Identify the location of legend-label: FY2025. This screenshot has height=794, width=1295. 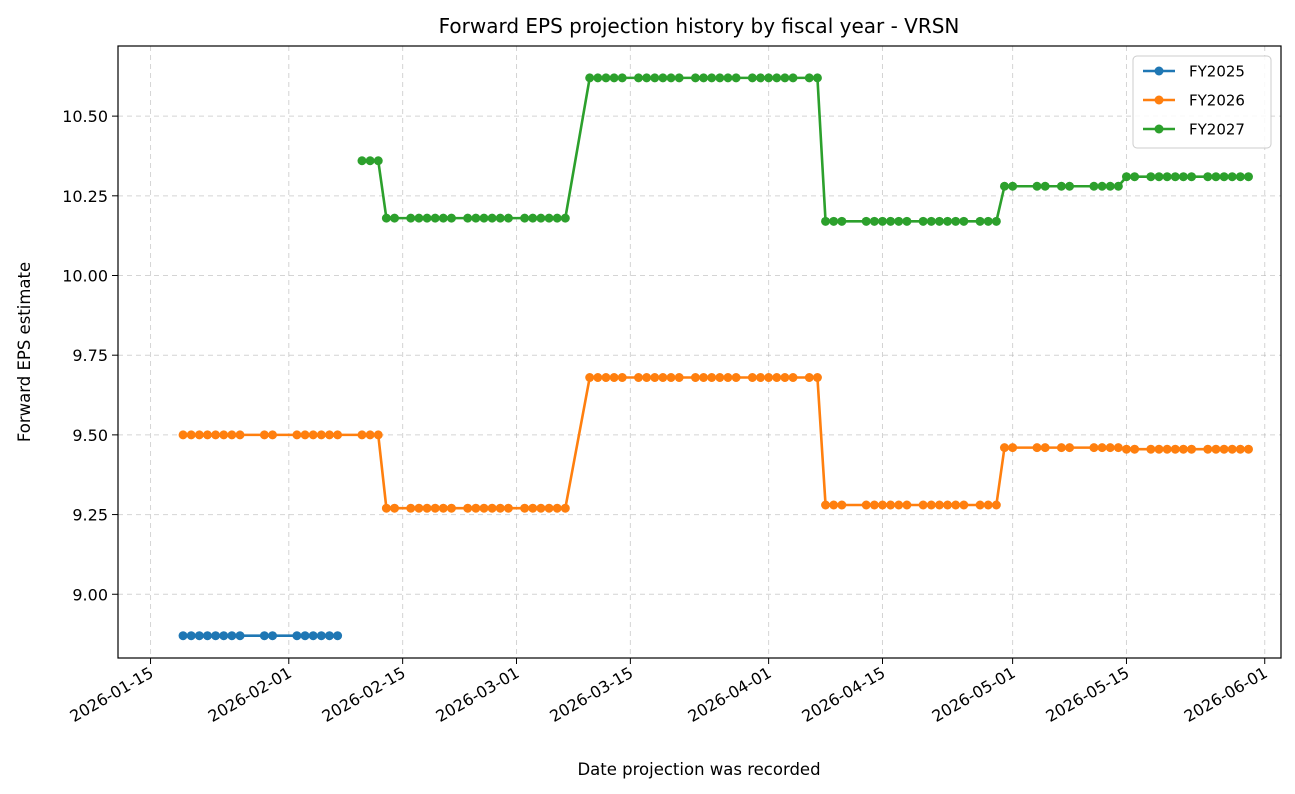
(1217, 72).